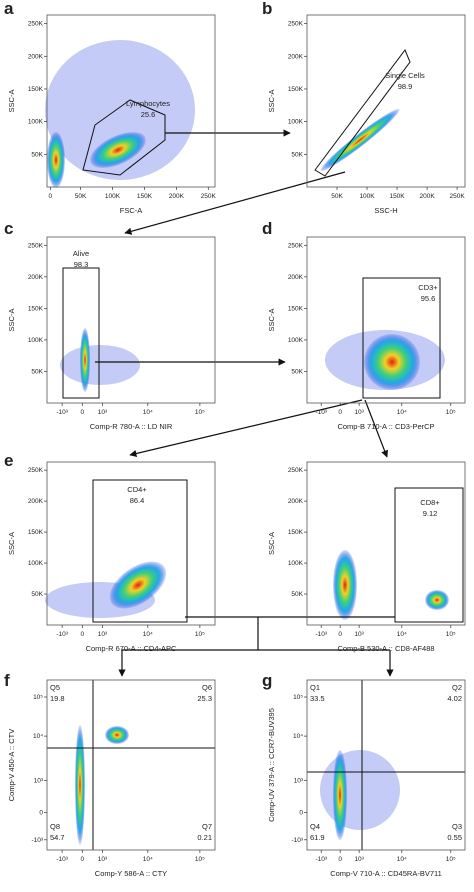  What do you see at coordinates (430, 502) in the screenshot?
I see `gate-name: CD8+` at bounding box center [430, 502].